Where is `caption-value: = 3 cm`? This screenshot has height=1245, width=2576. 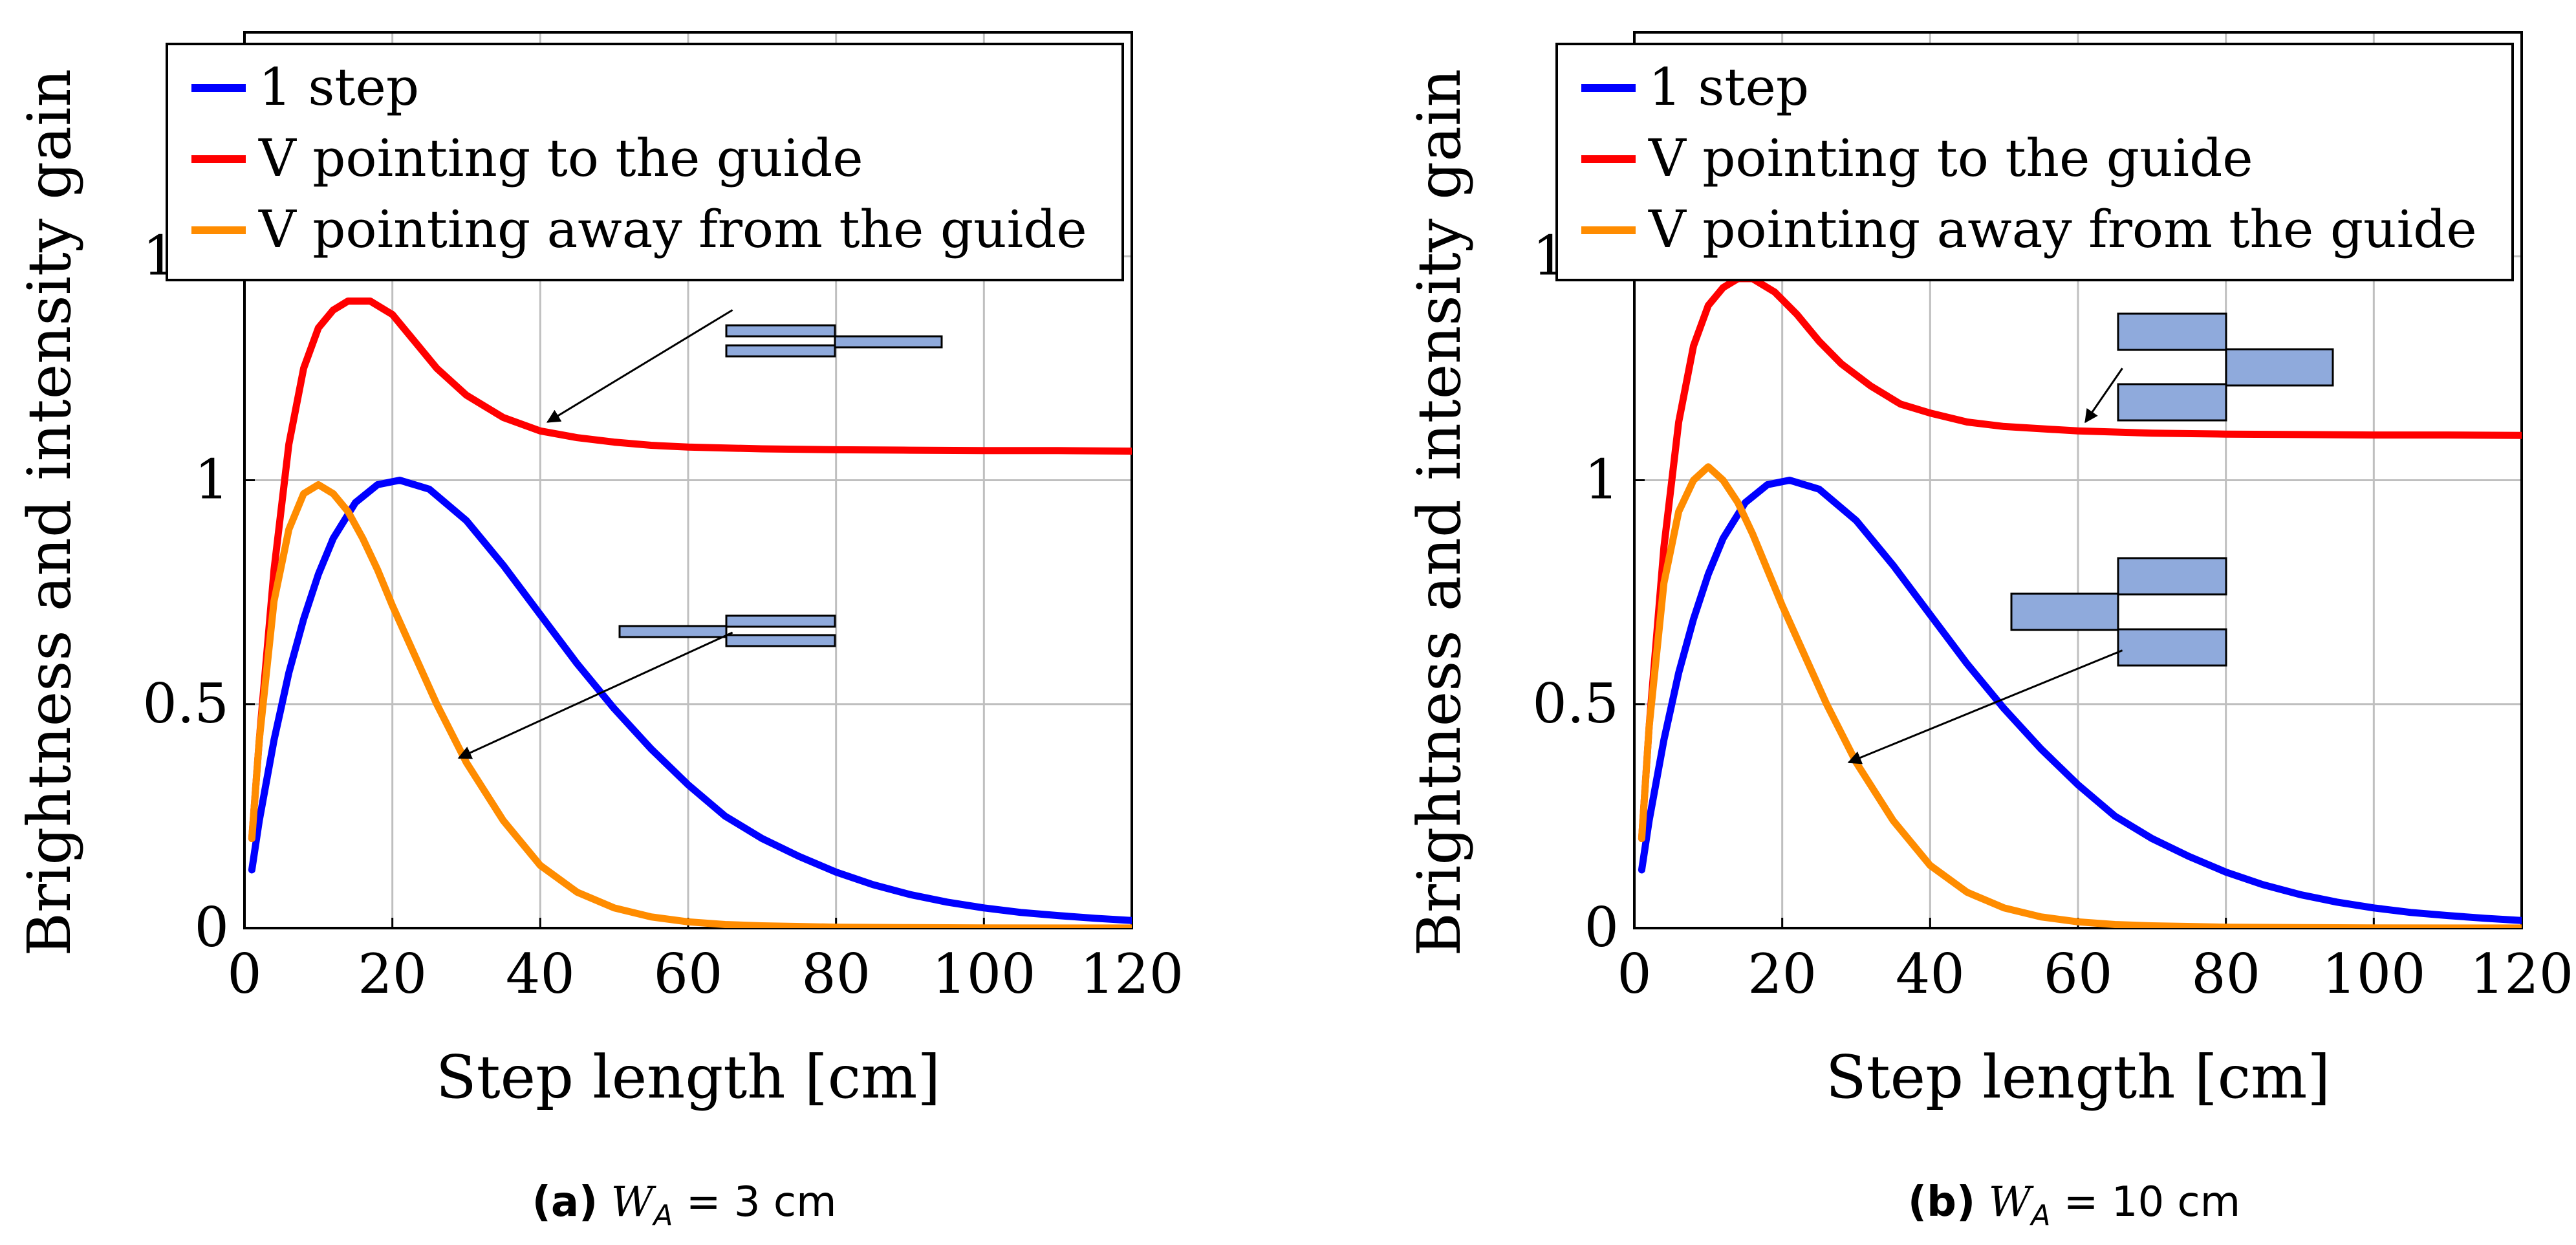
caption-value: = 3 cm is located at coordinates (761, 1202).